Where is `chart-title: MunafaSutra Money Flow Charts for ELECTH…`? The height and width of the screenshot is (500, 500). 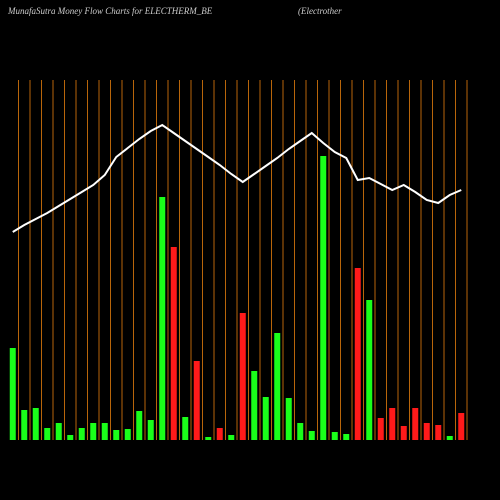
chart-title: MunafaSutra Money Flow Charts for ELECTH… is located at coordinates (110, 11).